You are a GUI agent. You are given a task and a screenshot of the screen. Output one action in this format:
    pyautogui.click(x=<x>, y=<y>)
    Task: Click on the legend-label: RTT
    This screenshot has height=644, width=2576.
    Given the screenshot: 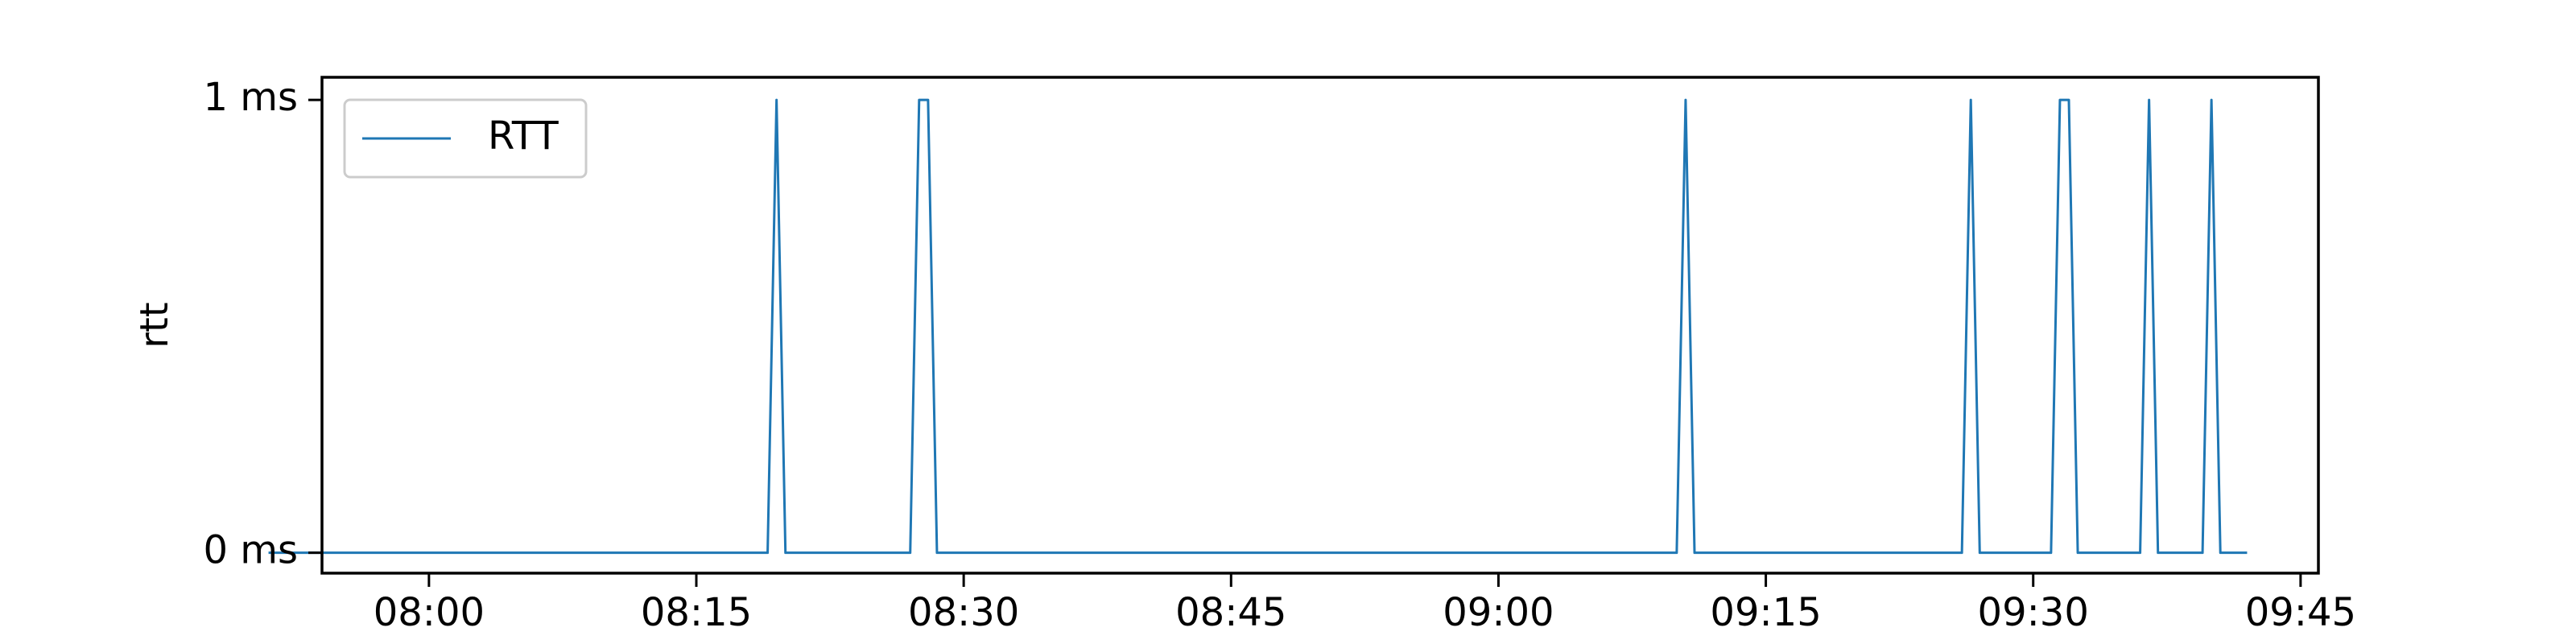 What is the action you would take?
    pyautogui.click(x=523, y=136)
    